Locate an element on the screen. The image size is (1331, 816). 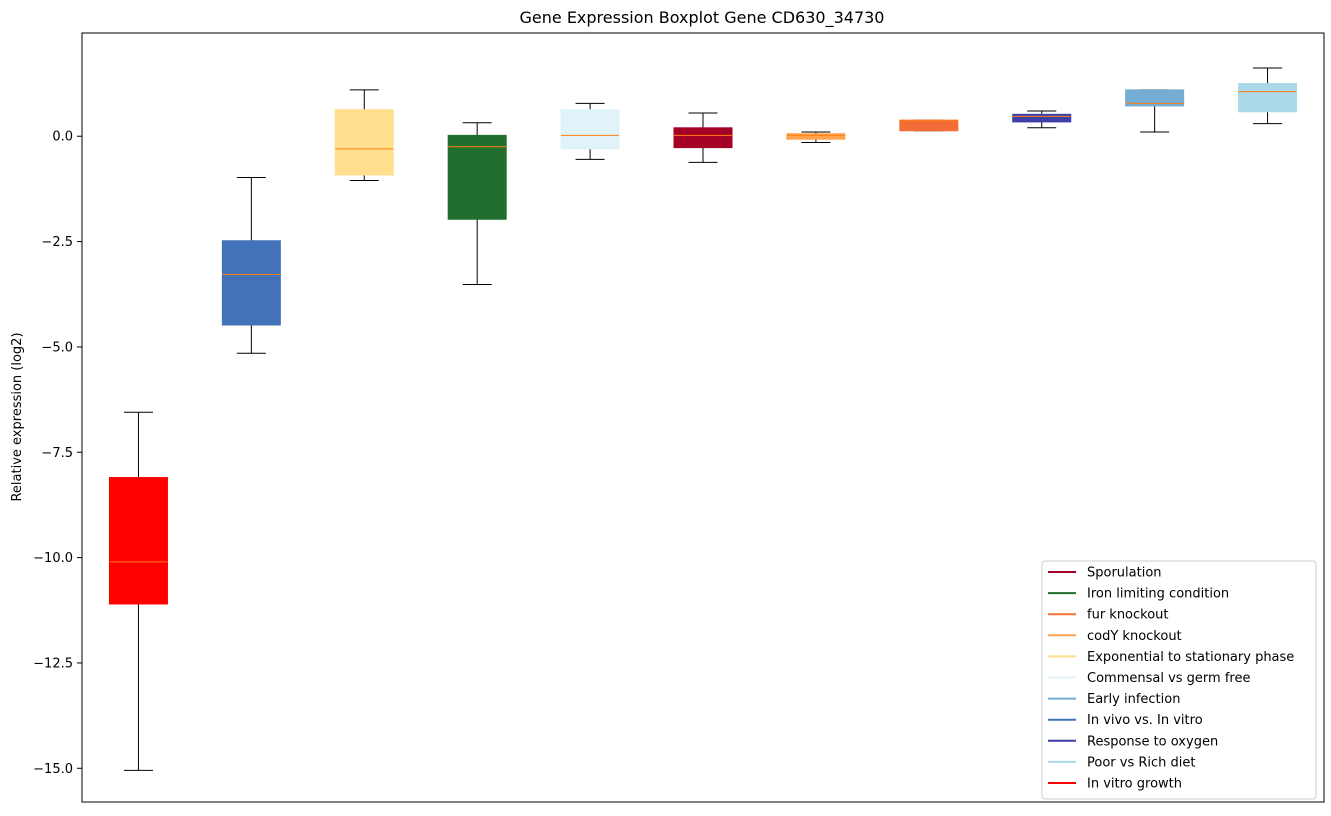
y-tick-label: −12.5 is located at coordinates (53, 663).